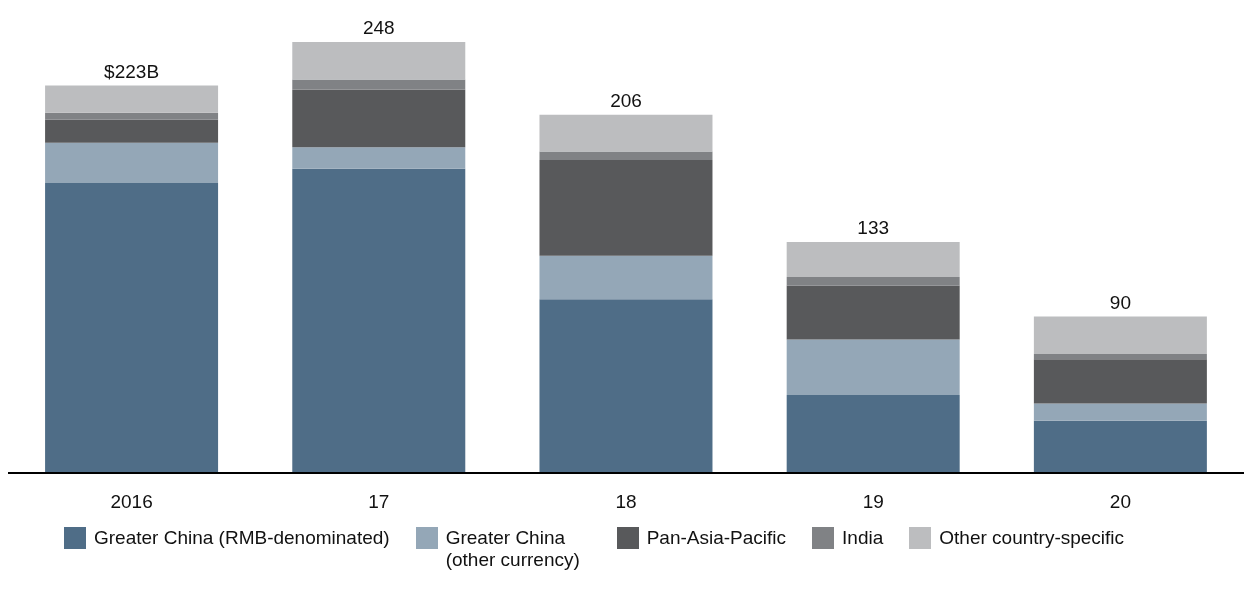 The image size is (1244, 589). I want to click on legend-label: India, so click(863, 538).